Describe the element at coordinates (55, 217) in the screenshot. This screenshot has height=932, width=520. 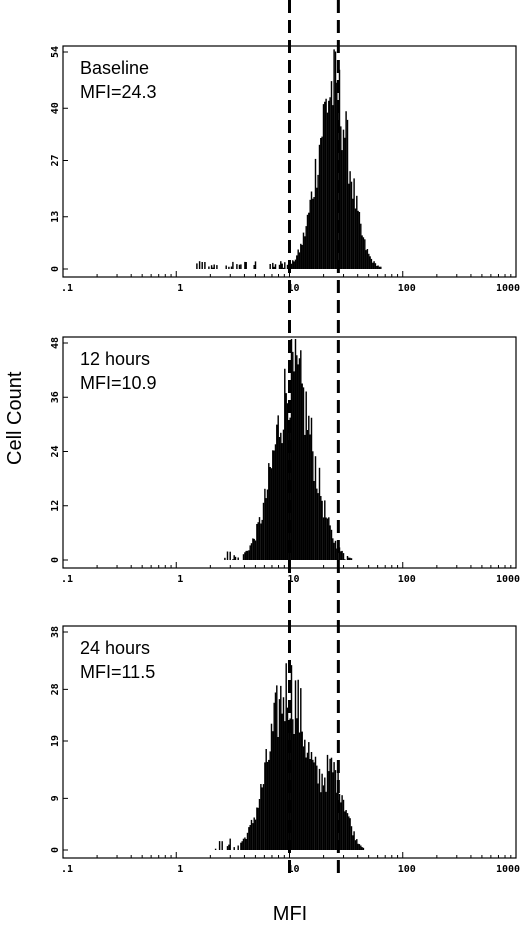
I see `y-tick-label: 13` at that location.